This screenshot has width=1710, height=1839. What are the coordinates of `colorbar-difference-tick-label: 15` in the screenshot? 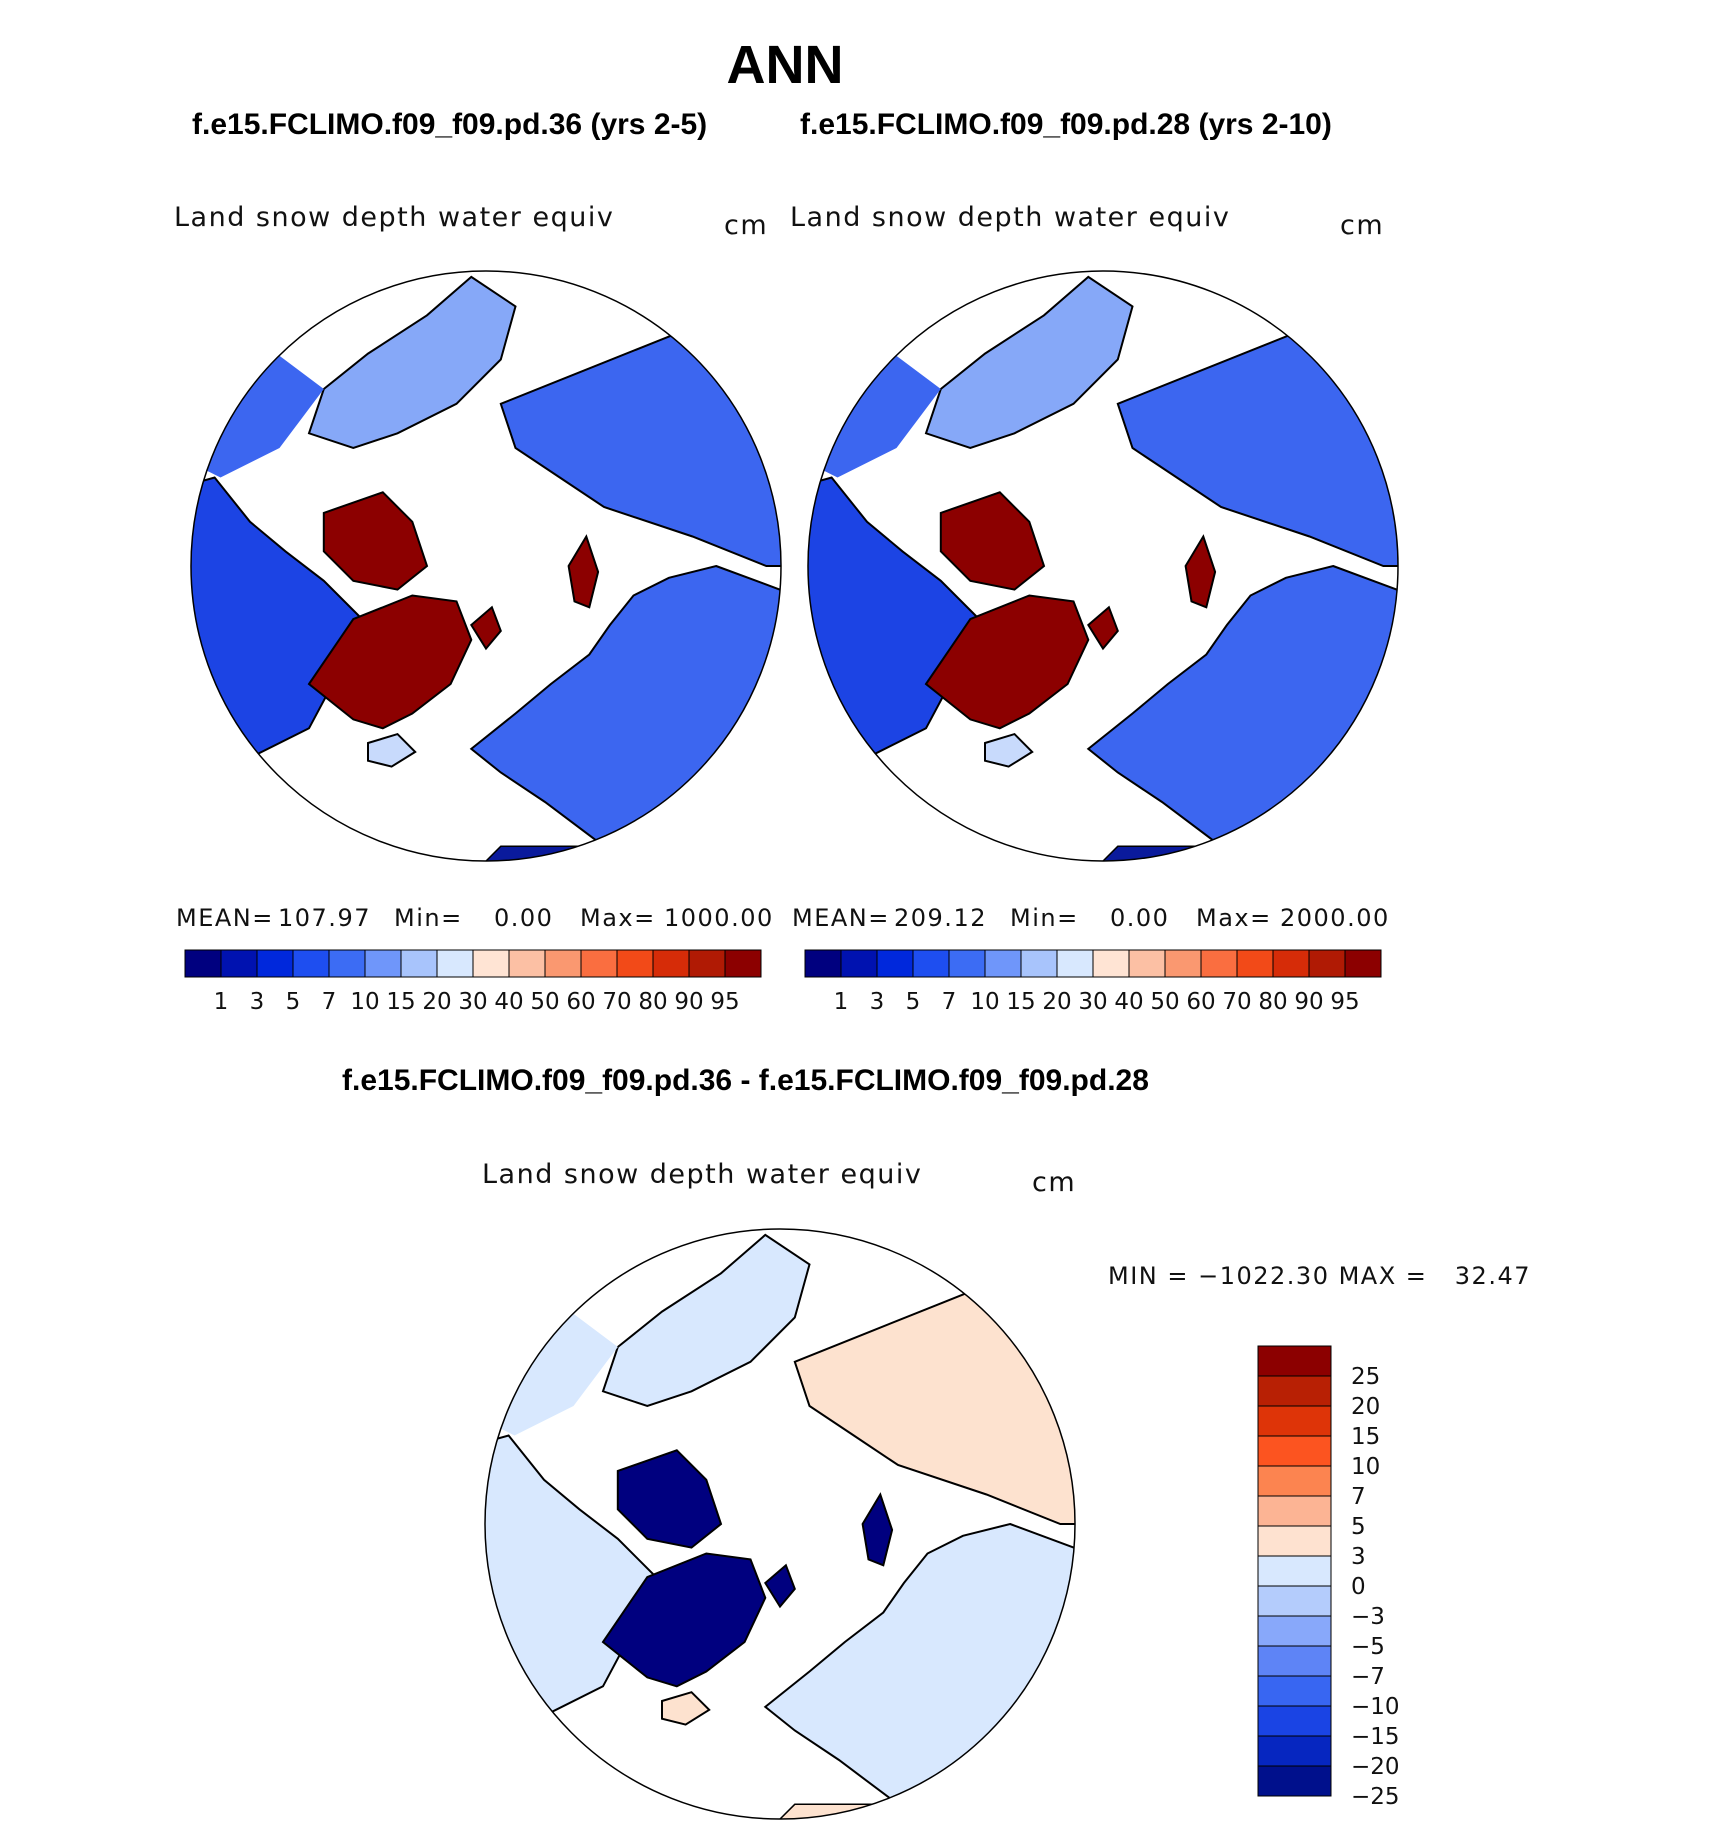 It's located at (1365, 1437).